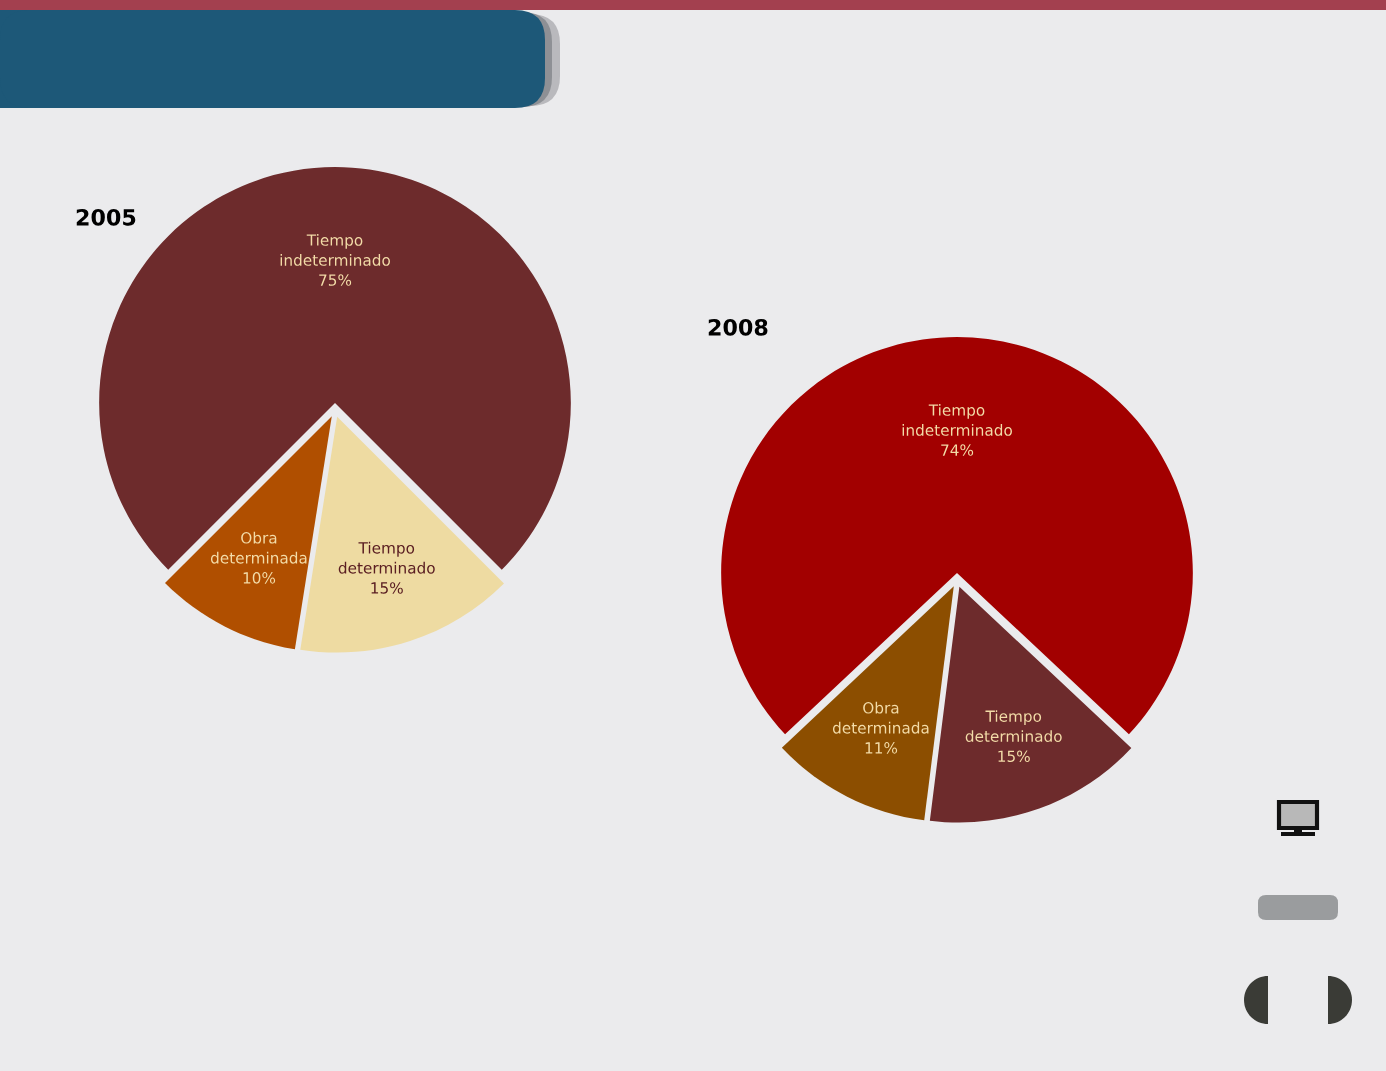  Describe the element at coordinates (738, 327) in the screenshot. I see `chart-title: 2008` at that location.